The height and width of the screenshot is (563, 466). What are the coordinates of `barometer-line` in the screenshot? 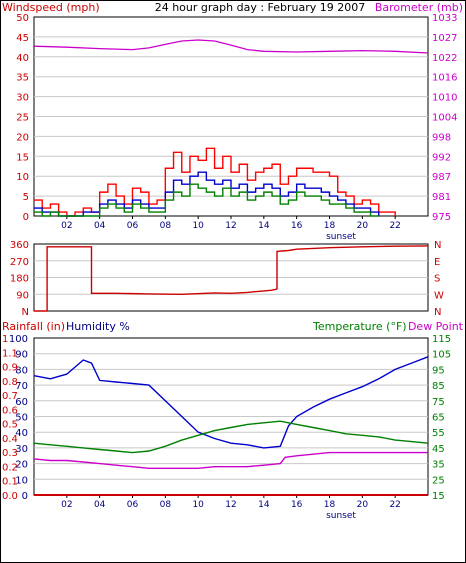 It's located at (231, 46).